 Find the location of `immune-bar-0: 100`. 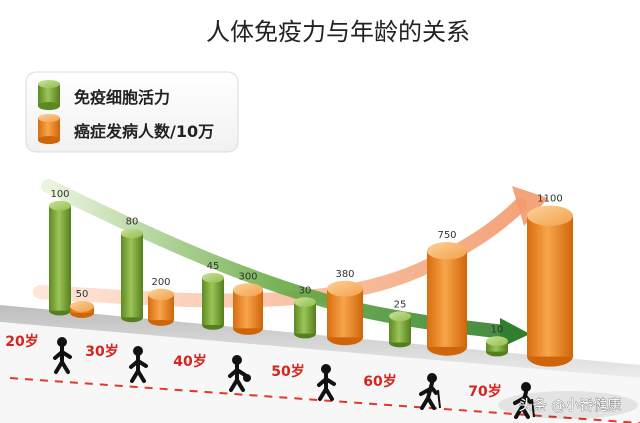

immune-bar-0: 100 is located at coordinates (60, 252).